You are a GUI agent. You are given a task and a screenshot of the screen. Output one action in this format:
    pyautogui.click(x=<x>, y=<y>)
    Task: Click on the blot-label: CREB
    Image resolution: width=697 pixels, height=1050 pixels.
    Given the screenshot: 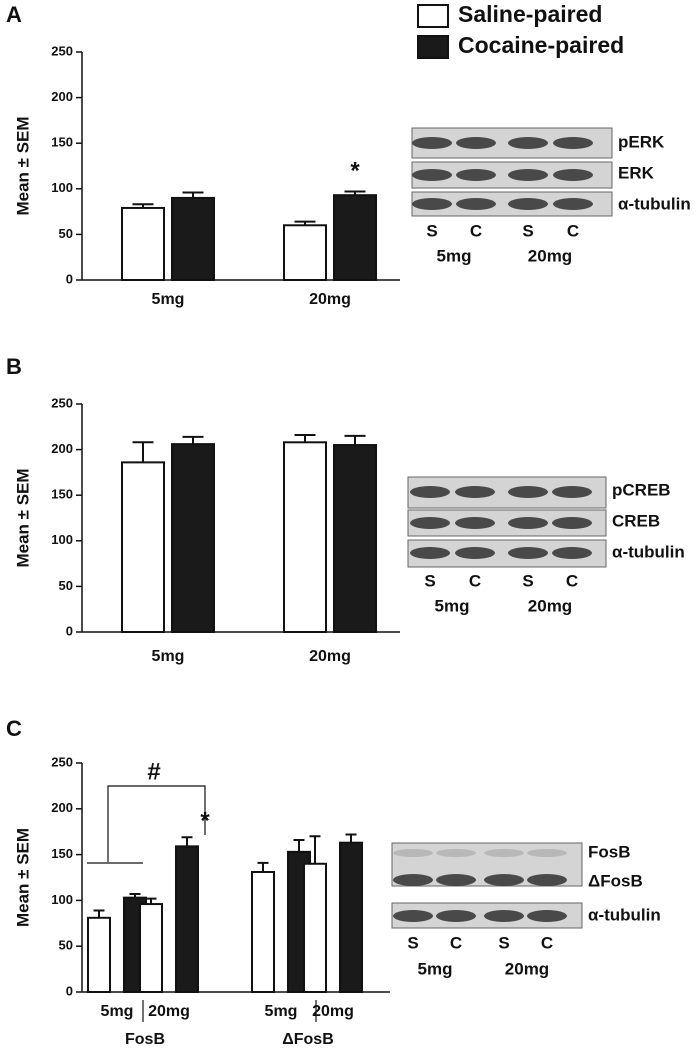 What is the action you would take?
    pyautogui.click(x=636, y=520)
    